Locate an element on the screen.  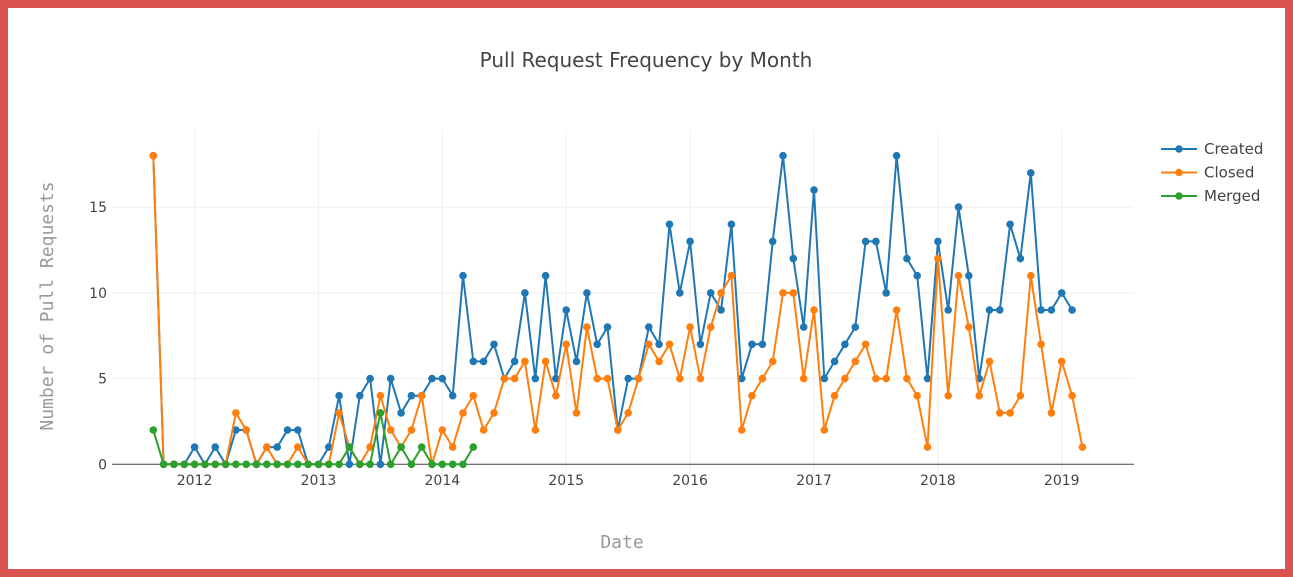
legend-item-closed: Closed is located at coordinates (1207, 173).